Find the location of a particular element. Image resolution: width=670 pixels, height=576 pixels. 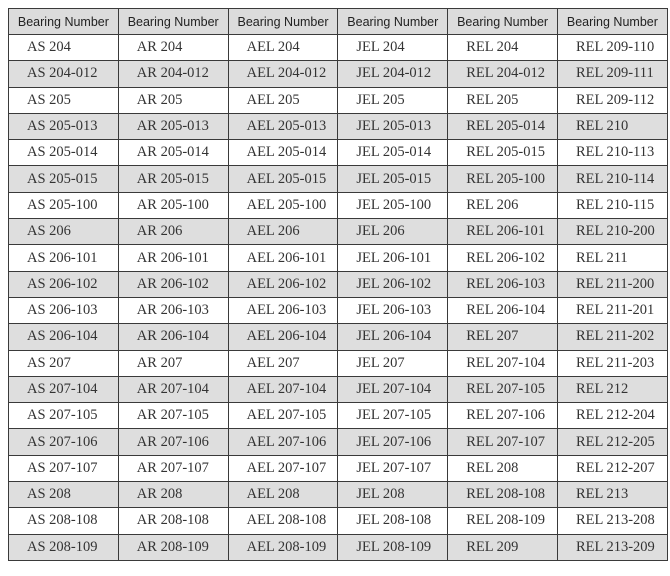

table-cell: AEL 208-109 is located at coordinates (283, 547).